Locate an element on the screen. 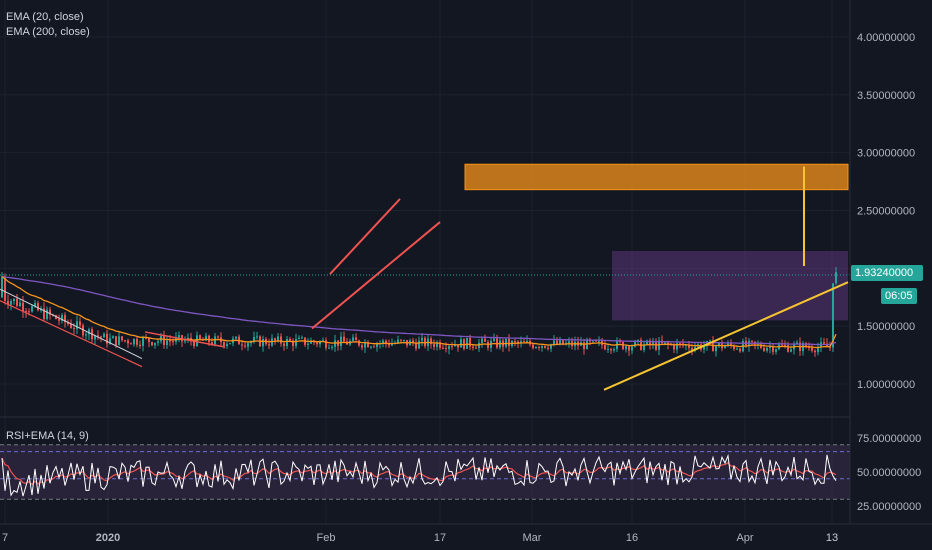  time-tick-label: 17 is located at coordinates (440, 538).